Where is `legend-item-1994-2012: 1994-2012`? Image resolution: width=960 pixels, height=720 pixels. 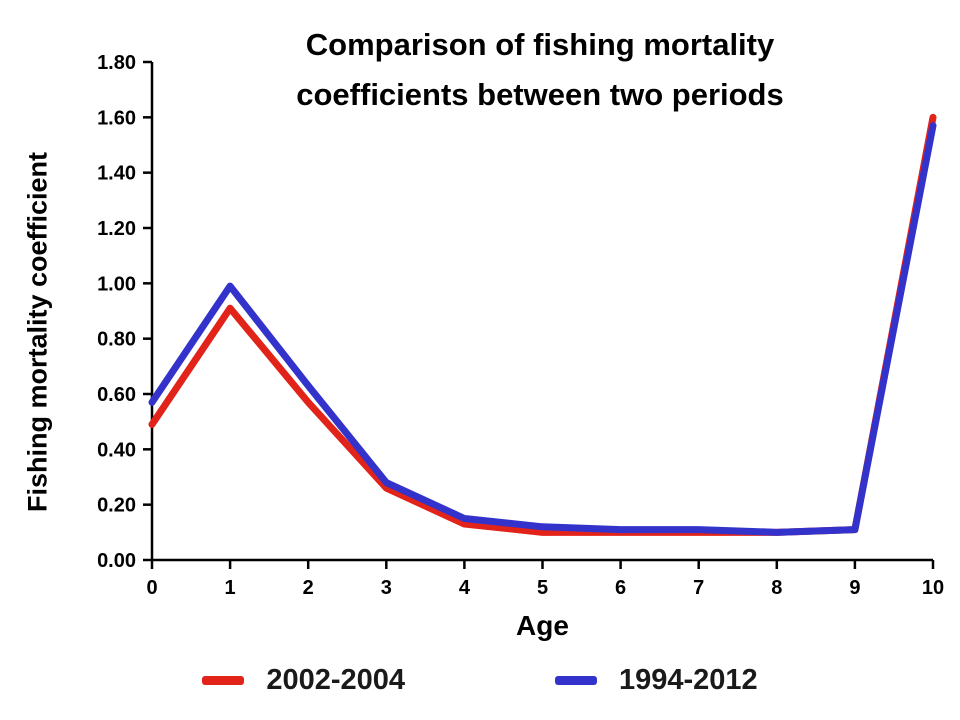 legend-item-1994-2012: 1994-2012 is located at coordinates (656, 680).